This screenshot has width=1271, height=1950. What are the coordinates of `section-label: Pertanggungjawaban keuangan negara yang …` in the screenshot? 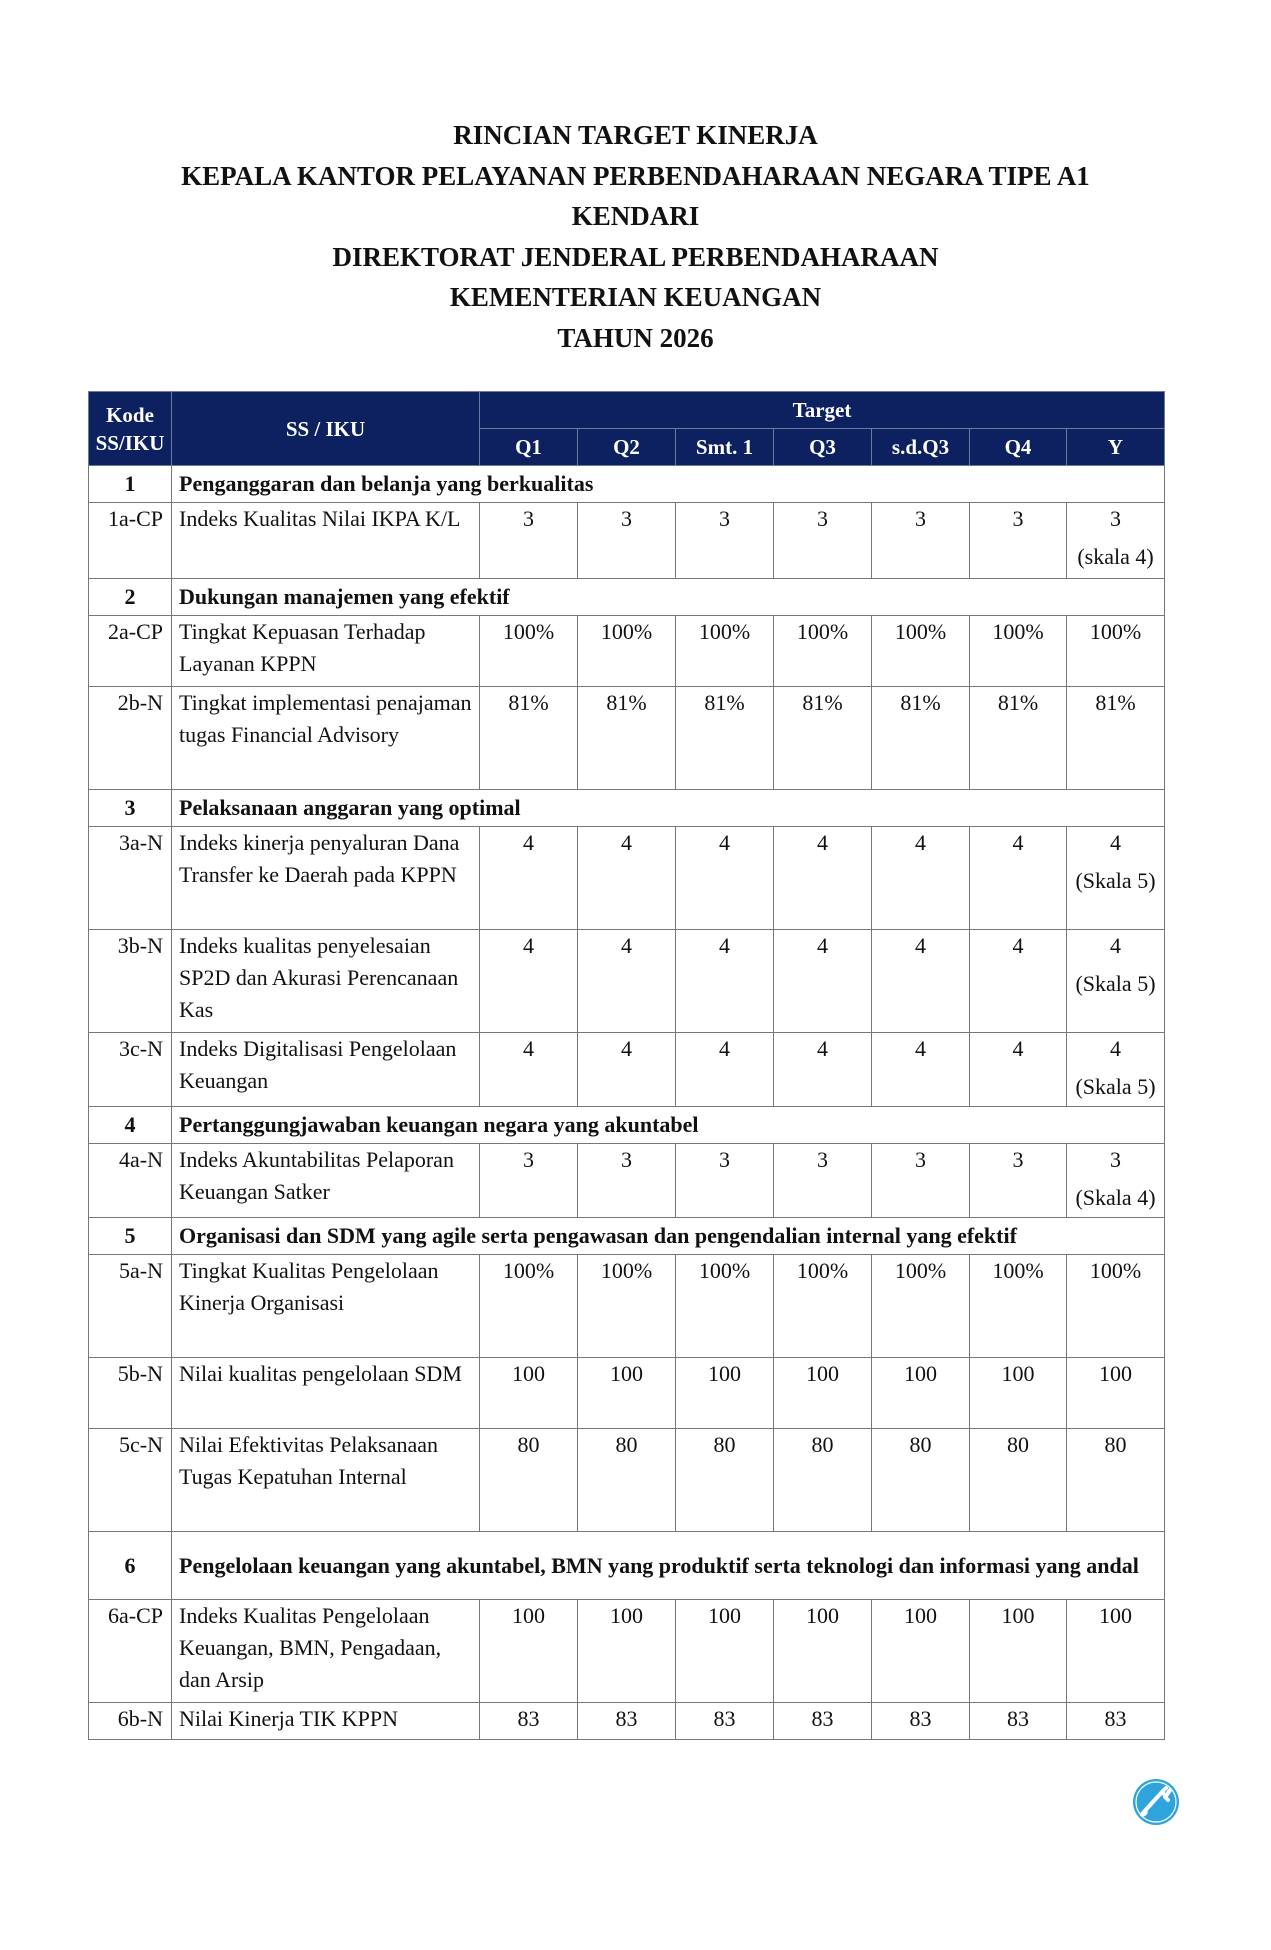 It's located at (668, 1125).